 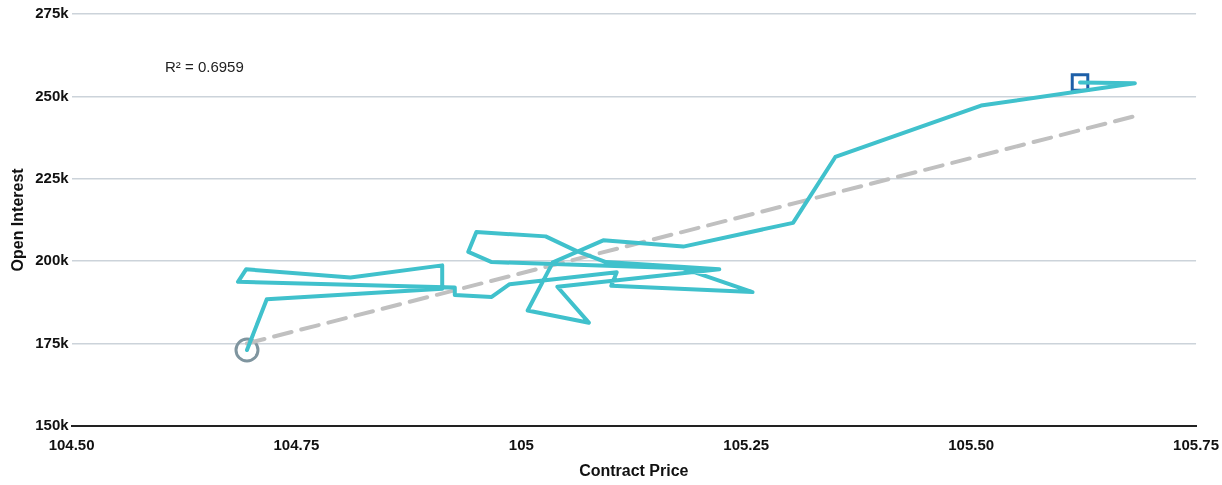 What do you see at coordinates (634, 470) in the screenshot?
I see `x-axis-title: Contract Price` at bounding box center [634, 470].